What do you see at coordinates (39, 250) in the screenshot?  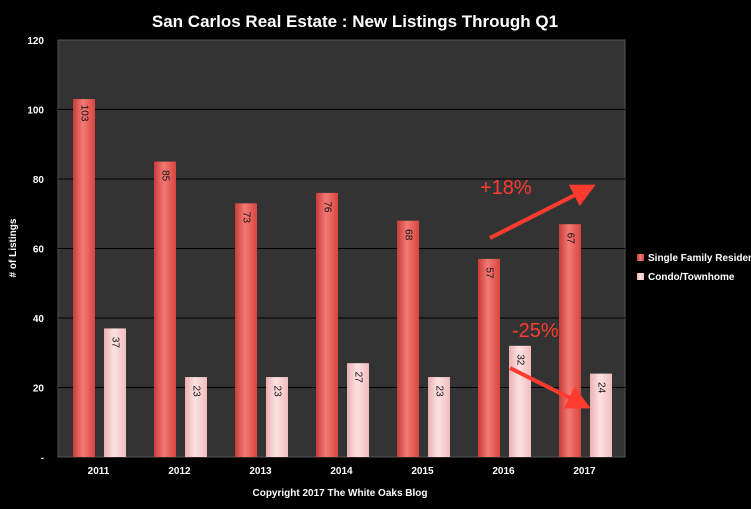 I see `y-tick-label: 60` at bounding box center [39, 250].